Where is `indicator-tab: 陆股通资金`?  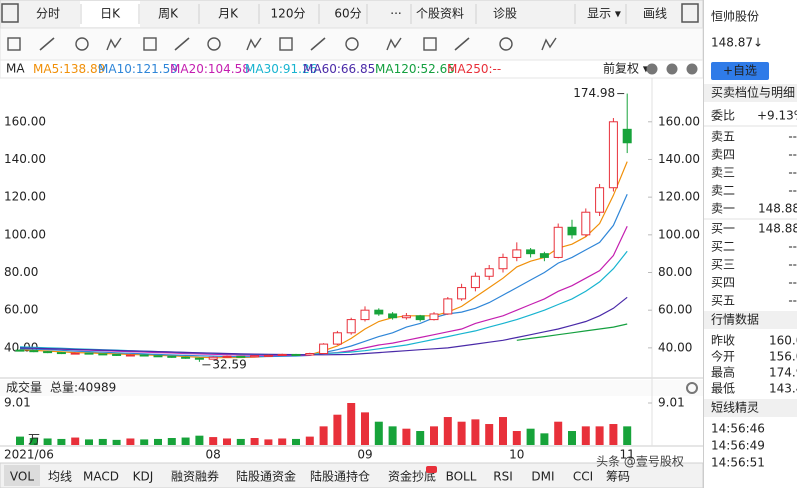
indicator-tab: 陆股通资金 is located at coordinates (266, 476).